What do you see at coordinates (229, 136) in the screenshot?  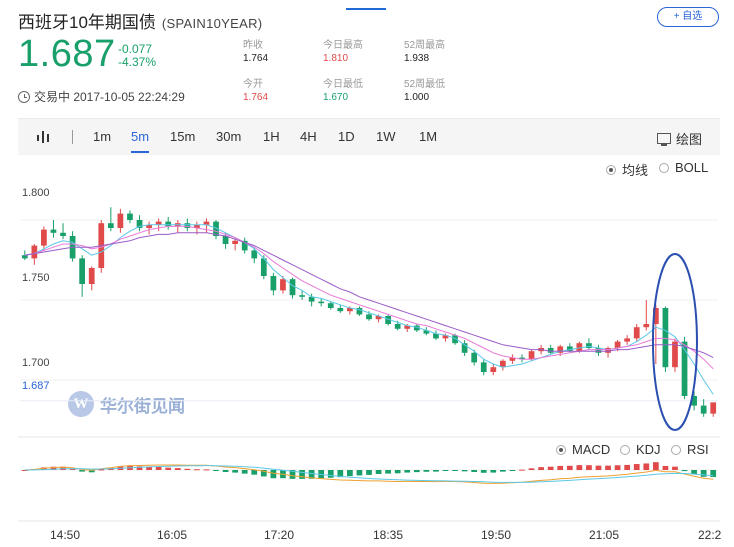 I see `interval-30m: 30m` at bounding box center [229, 136].